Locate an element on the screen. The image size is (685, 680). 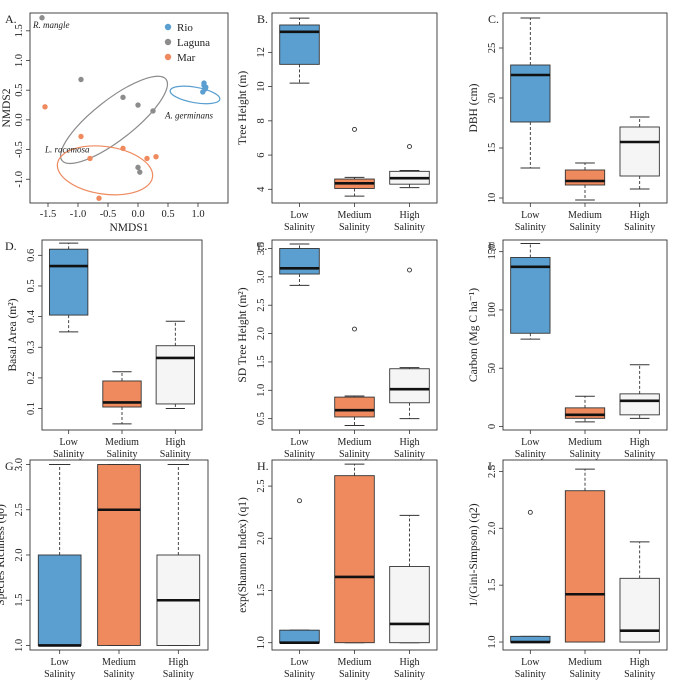
panel-h-ytick-label: 2.5 is located at coordinates (261, 486).